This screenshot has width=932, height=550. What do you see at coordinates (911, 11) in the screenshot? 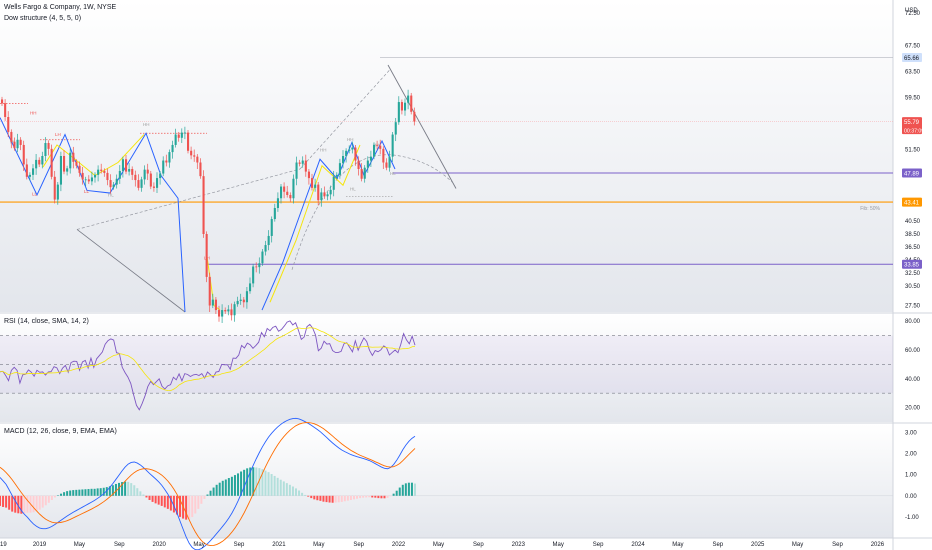
I see `price-unit-label: USD` at bounding box center [911, 11].